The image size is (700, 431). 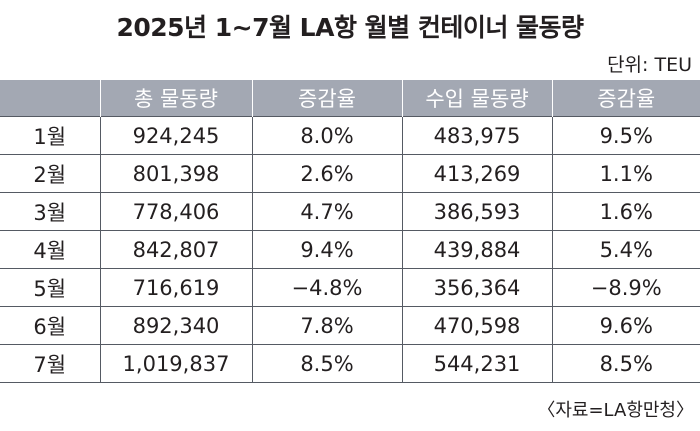 What do you see at coordinates (350, 27) in the screenshot?
I see `table-title: 2025년 1~7월 LA항 월별 컨테이너 물동량` at bounding box center [350, 27].